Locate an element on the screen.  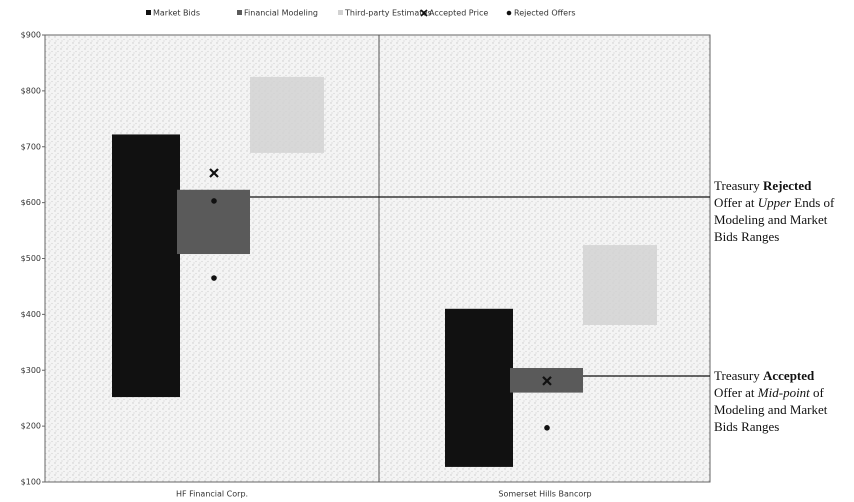
legend-label: Rejected Offers is located at coordinates (545, 13).